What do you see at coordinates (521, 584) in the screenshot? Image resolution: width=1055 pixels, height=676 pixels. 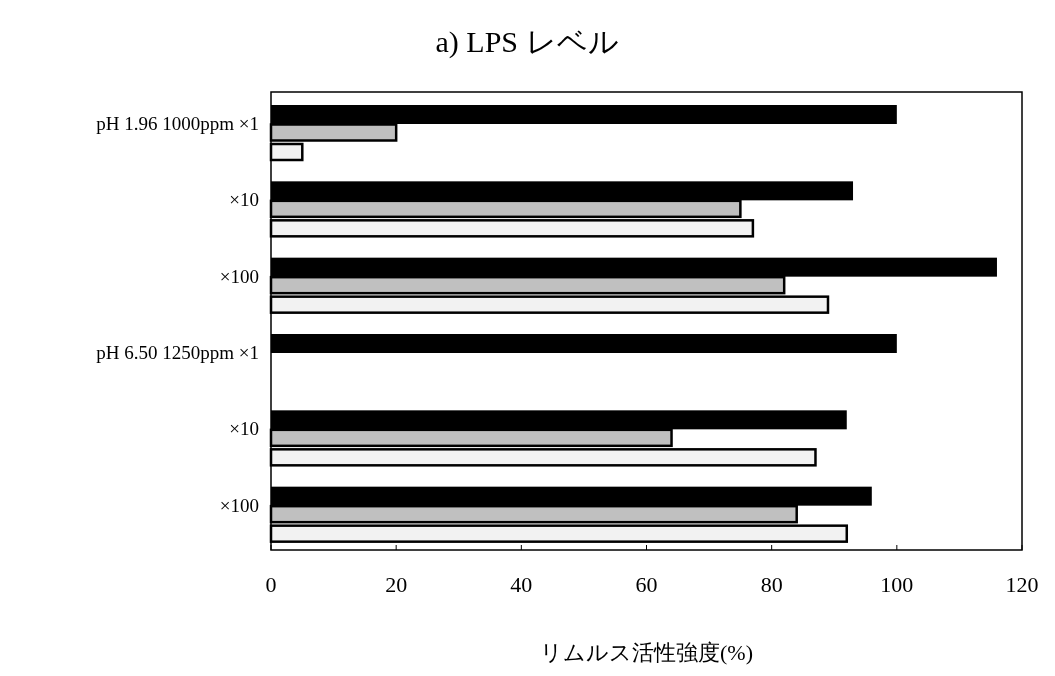 I see `x-tick-label: 40` at bounding box center [521, 584].